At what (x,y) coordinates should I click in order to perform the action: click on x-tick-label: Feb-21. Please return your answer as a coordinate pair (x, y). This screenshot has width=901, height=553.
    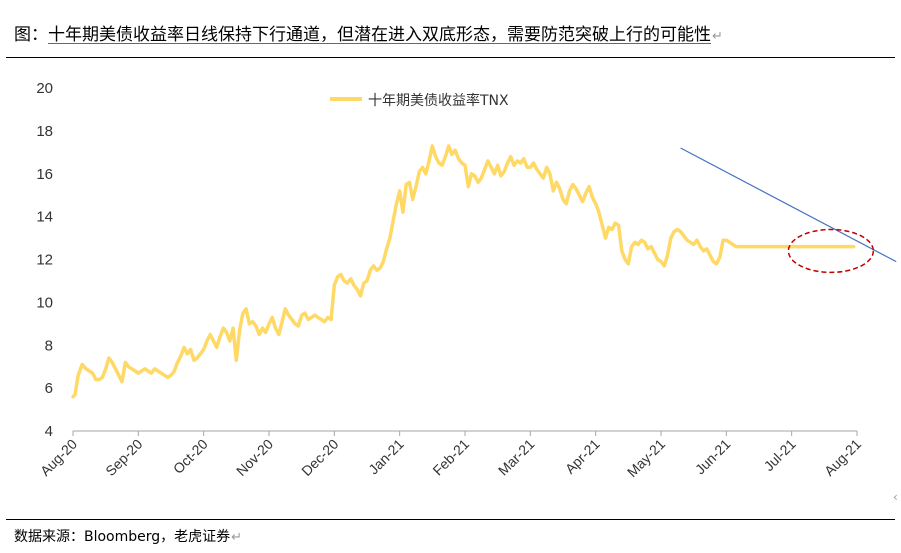
    Looking at the image, I should click on (450, 457).